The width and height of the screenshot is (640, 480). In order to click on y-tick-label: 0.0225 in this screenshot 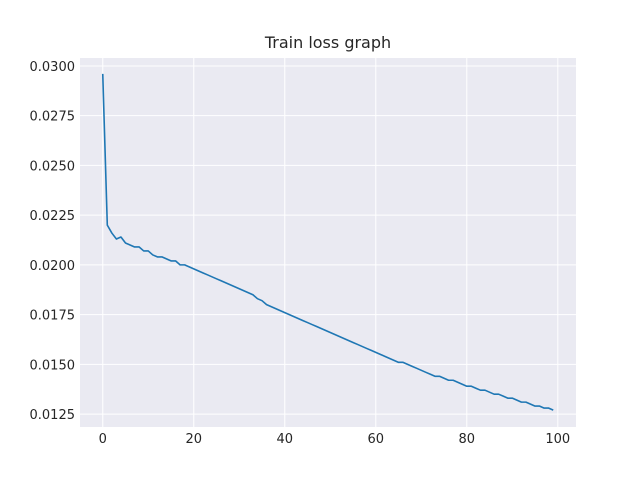, I will do `click(53, 216)`.